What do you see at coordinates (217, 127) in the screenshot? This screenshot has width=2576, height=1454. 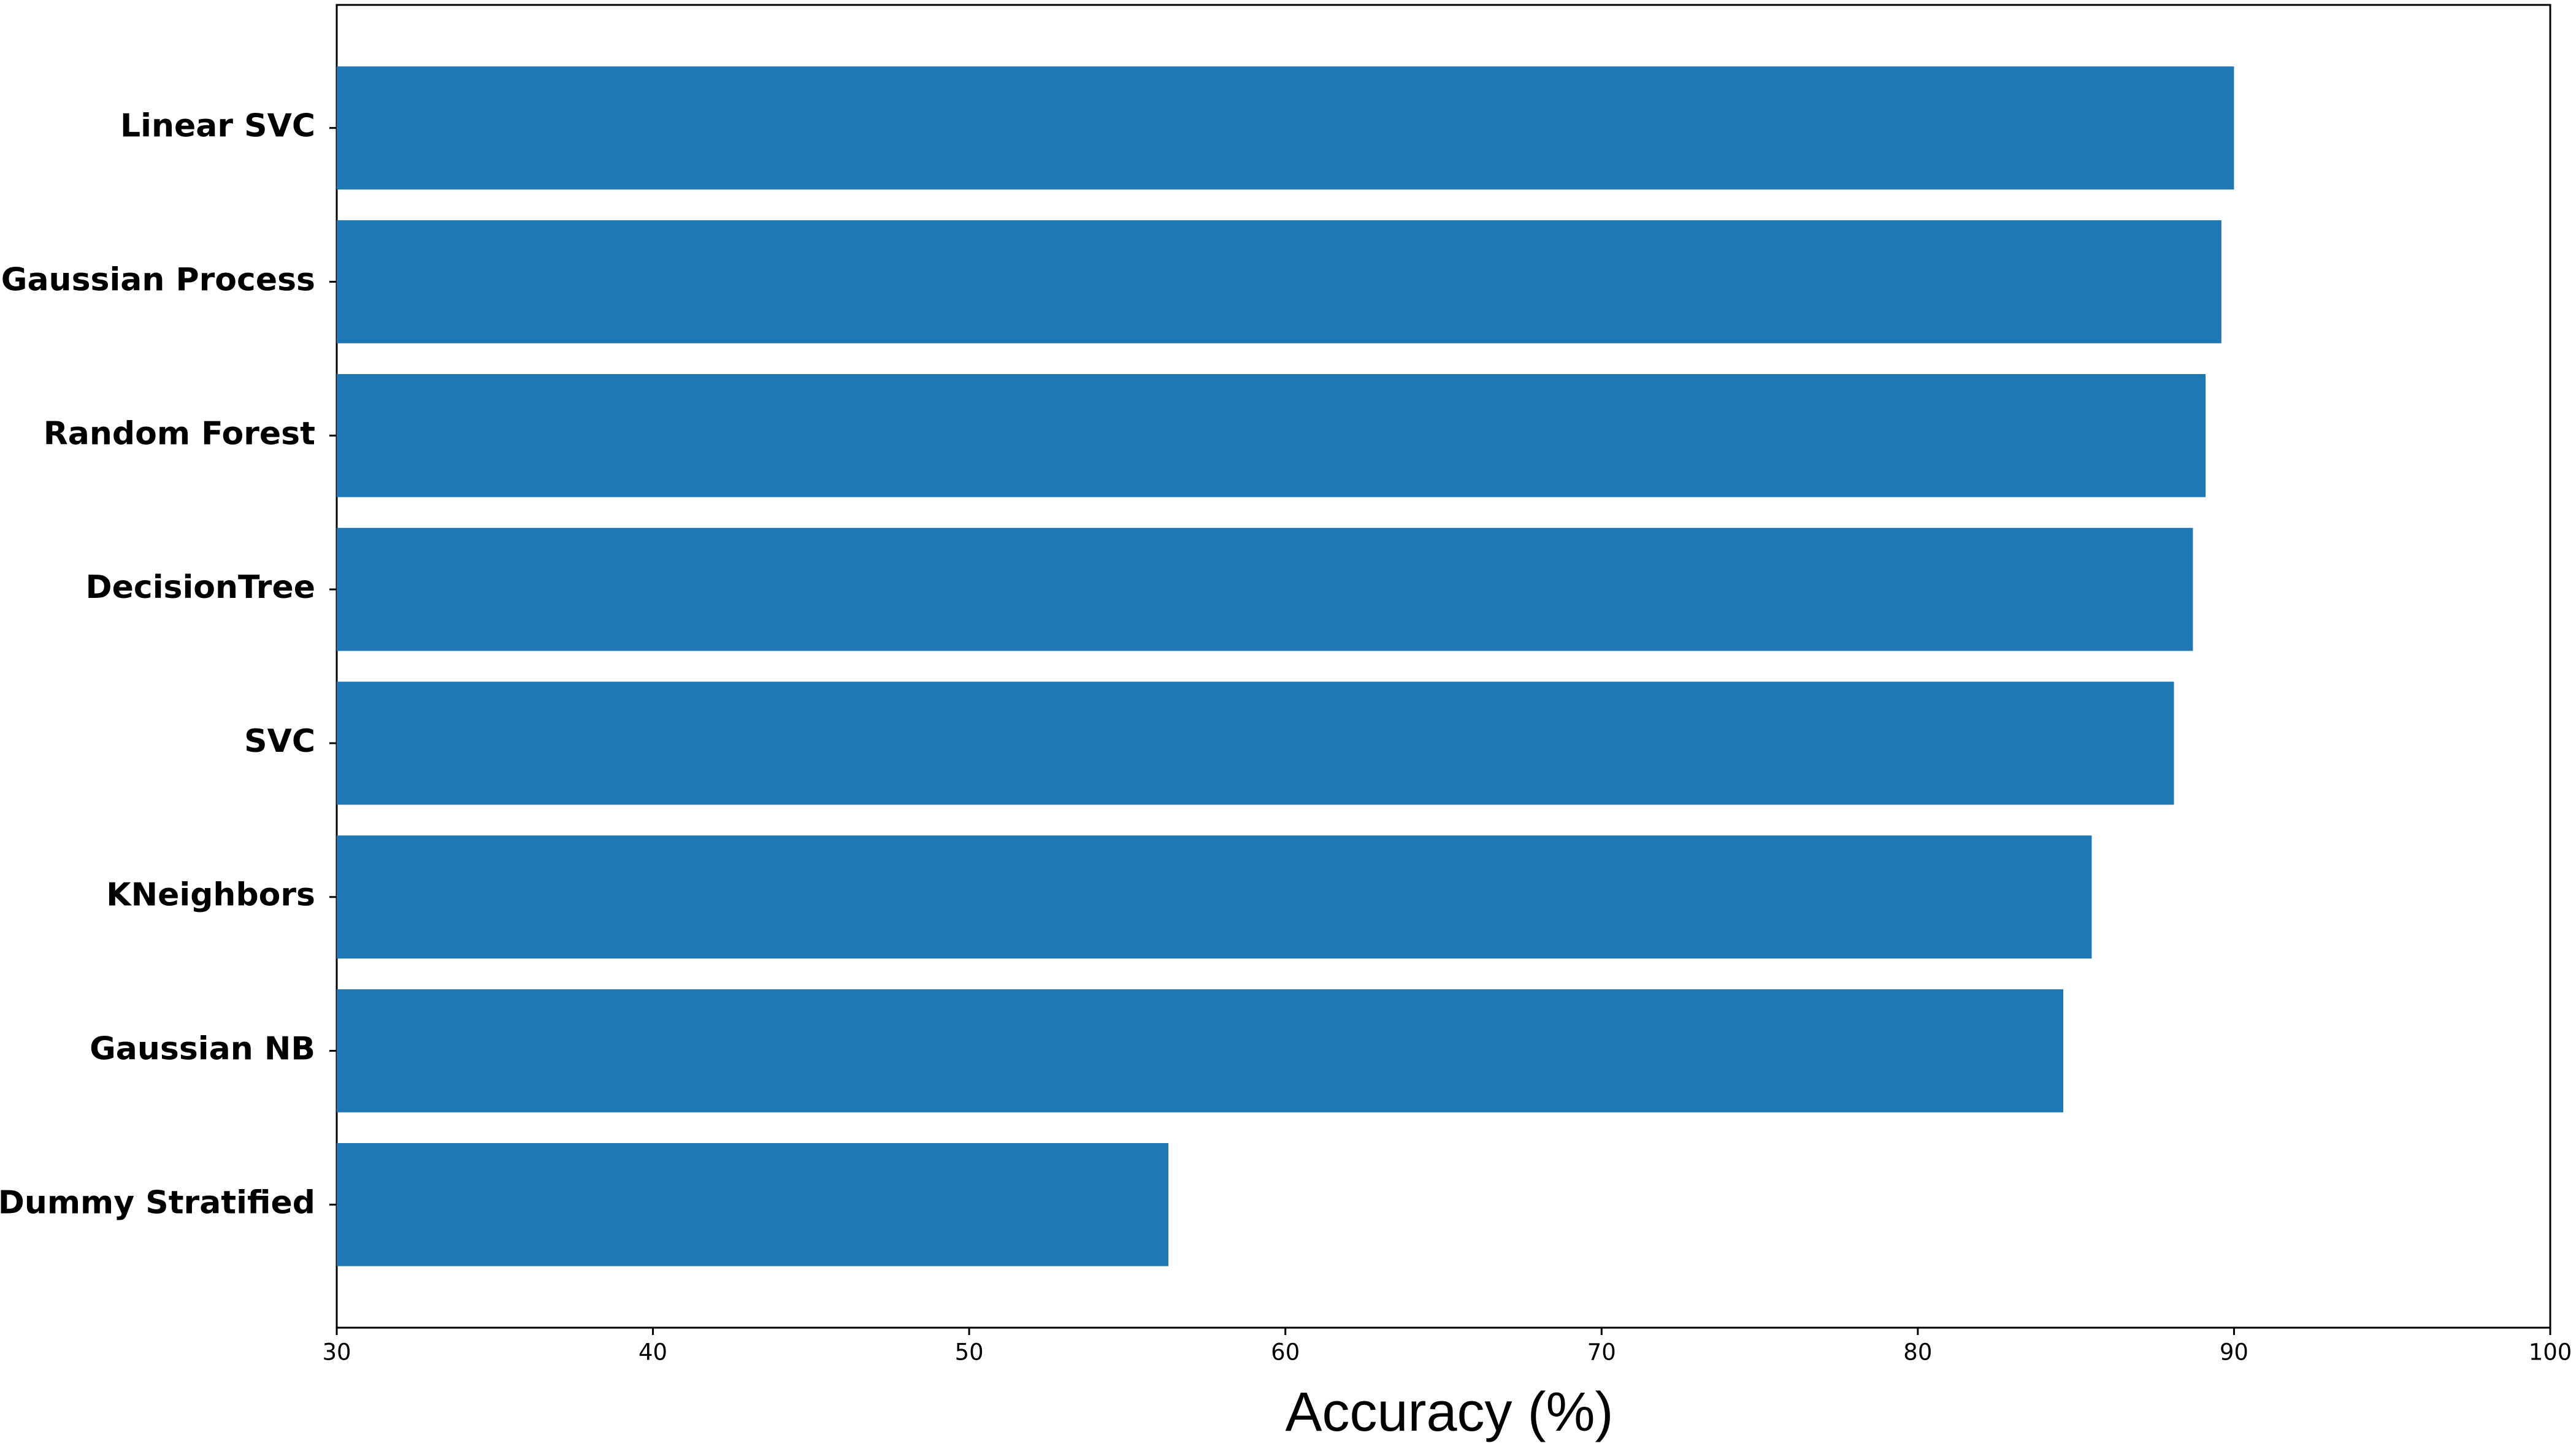 I see `y-tick-label: Linear SVC` at bounding box center [217, 127].